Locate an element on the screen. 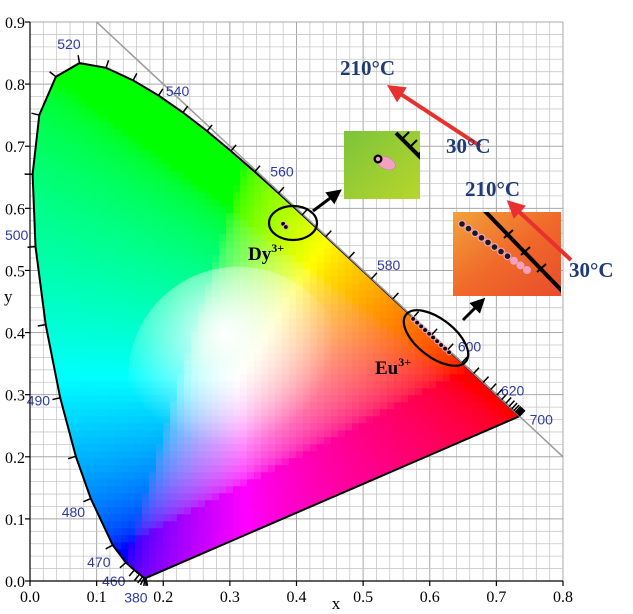  wavelength-label: 500 is located at coordinates (17, 235).